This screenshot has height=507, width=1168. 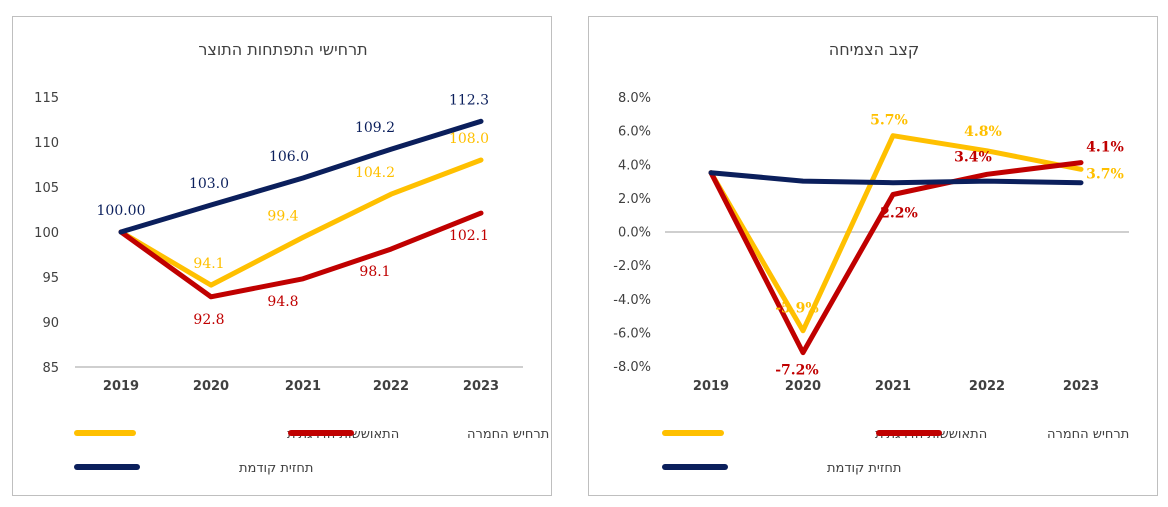 I want to click on y-tick-label: 2.0%, so click(x=634, y=199).